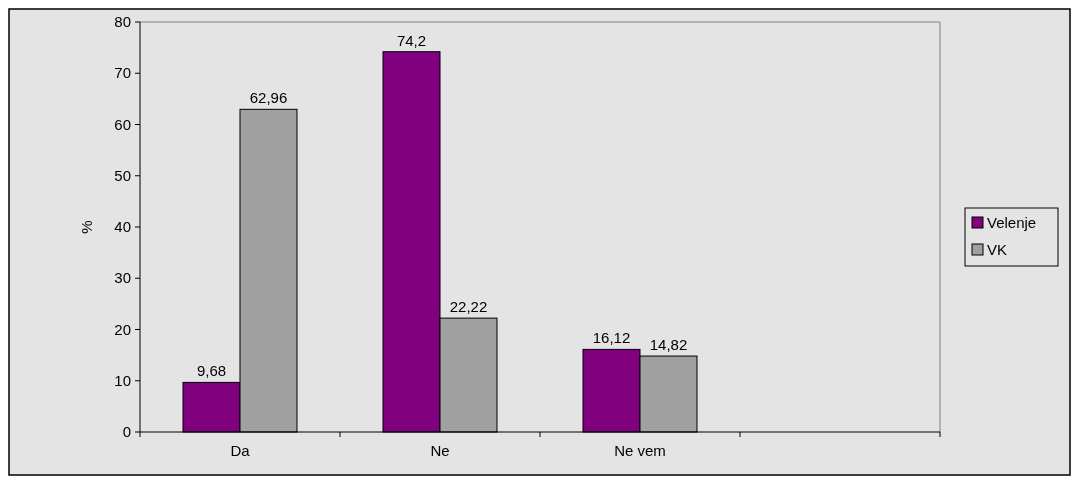 The image size is (1079, 484). Describe the element at coordinates (122, 278) in the screenshot. I see `y-tick-label: 30` at that location.